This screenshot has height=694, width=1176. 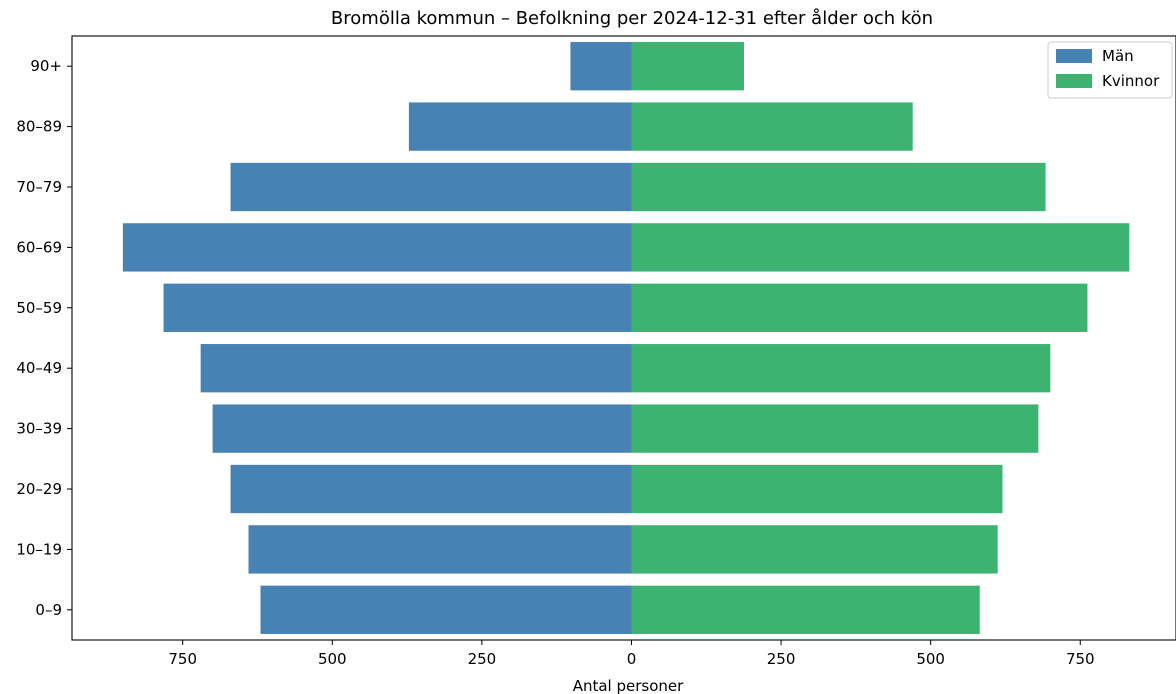 What do you see at coordinates (1131, 81) in the screenshot?
I see `legend-label-woman: Kvinnor` at bounding box center [1131, 81].